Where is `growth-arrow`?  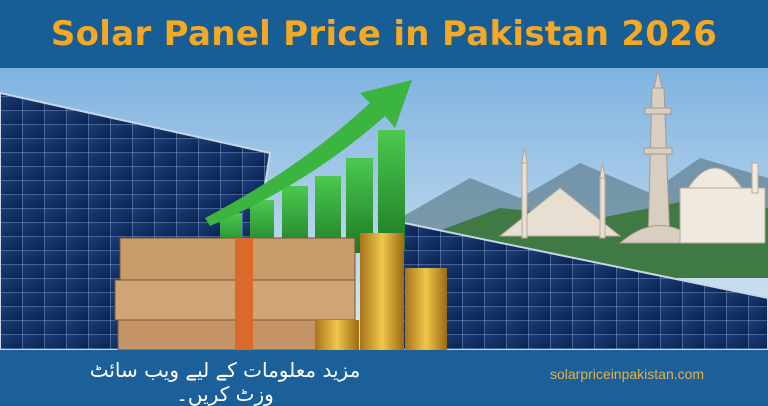
growth-arrow is located at coordinates (308, 153).